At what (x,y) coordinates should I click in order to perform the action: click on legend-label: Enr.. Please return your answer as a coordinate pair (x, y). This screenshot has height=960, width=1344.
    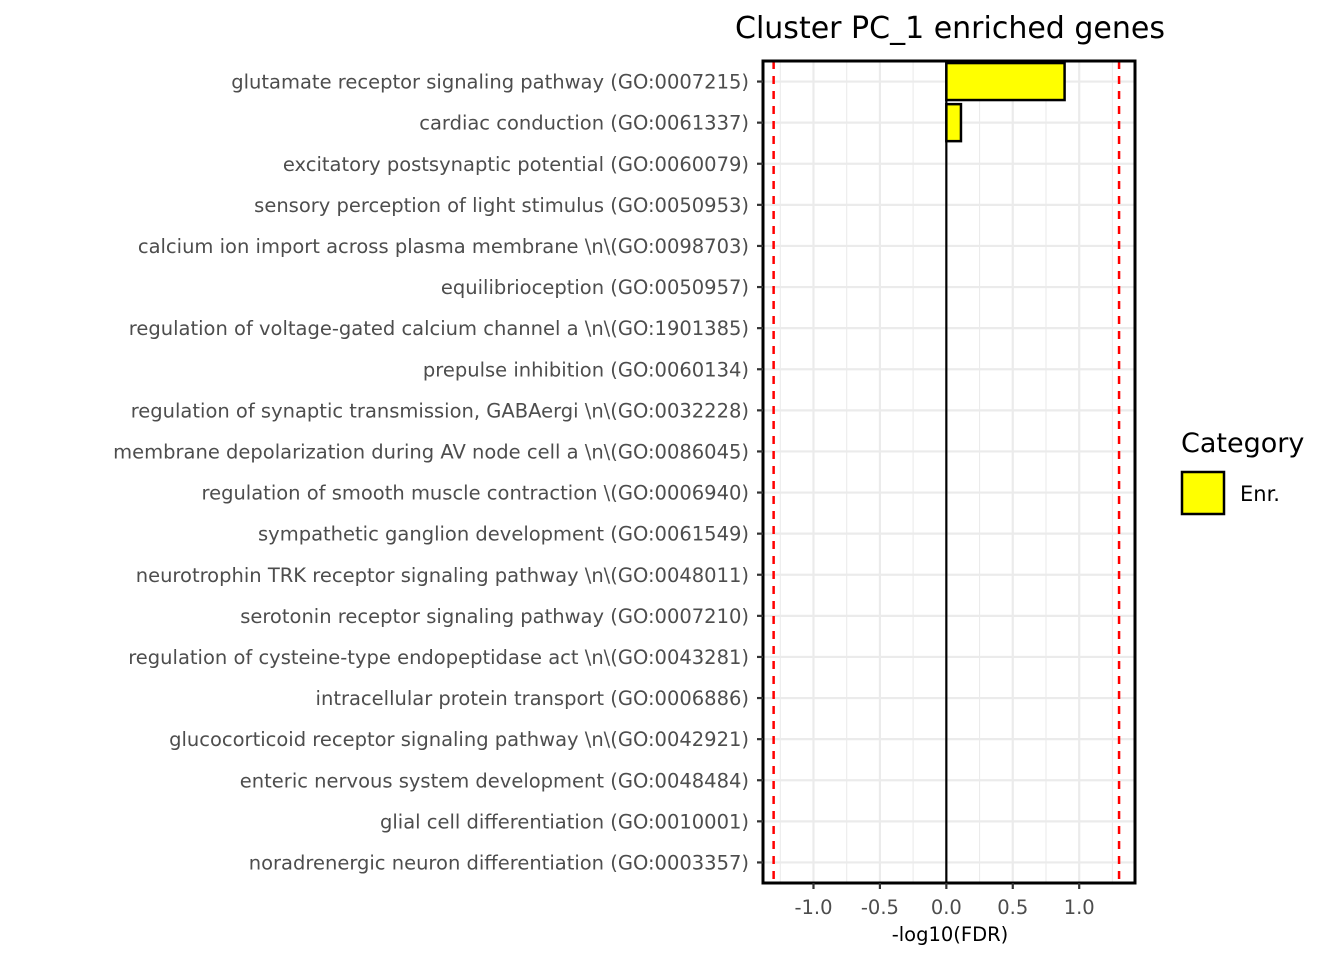
    Looking at the image, I should click on (1260, 494).